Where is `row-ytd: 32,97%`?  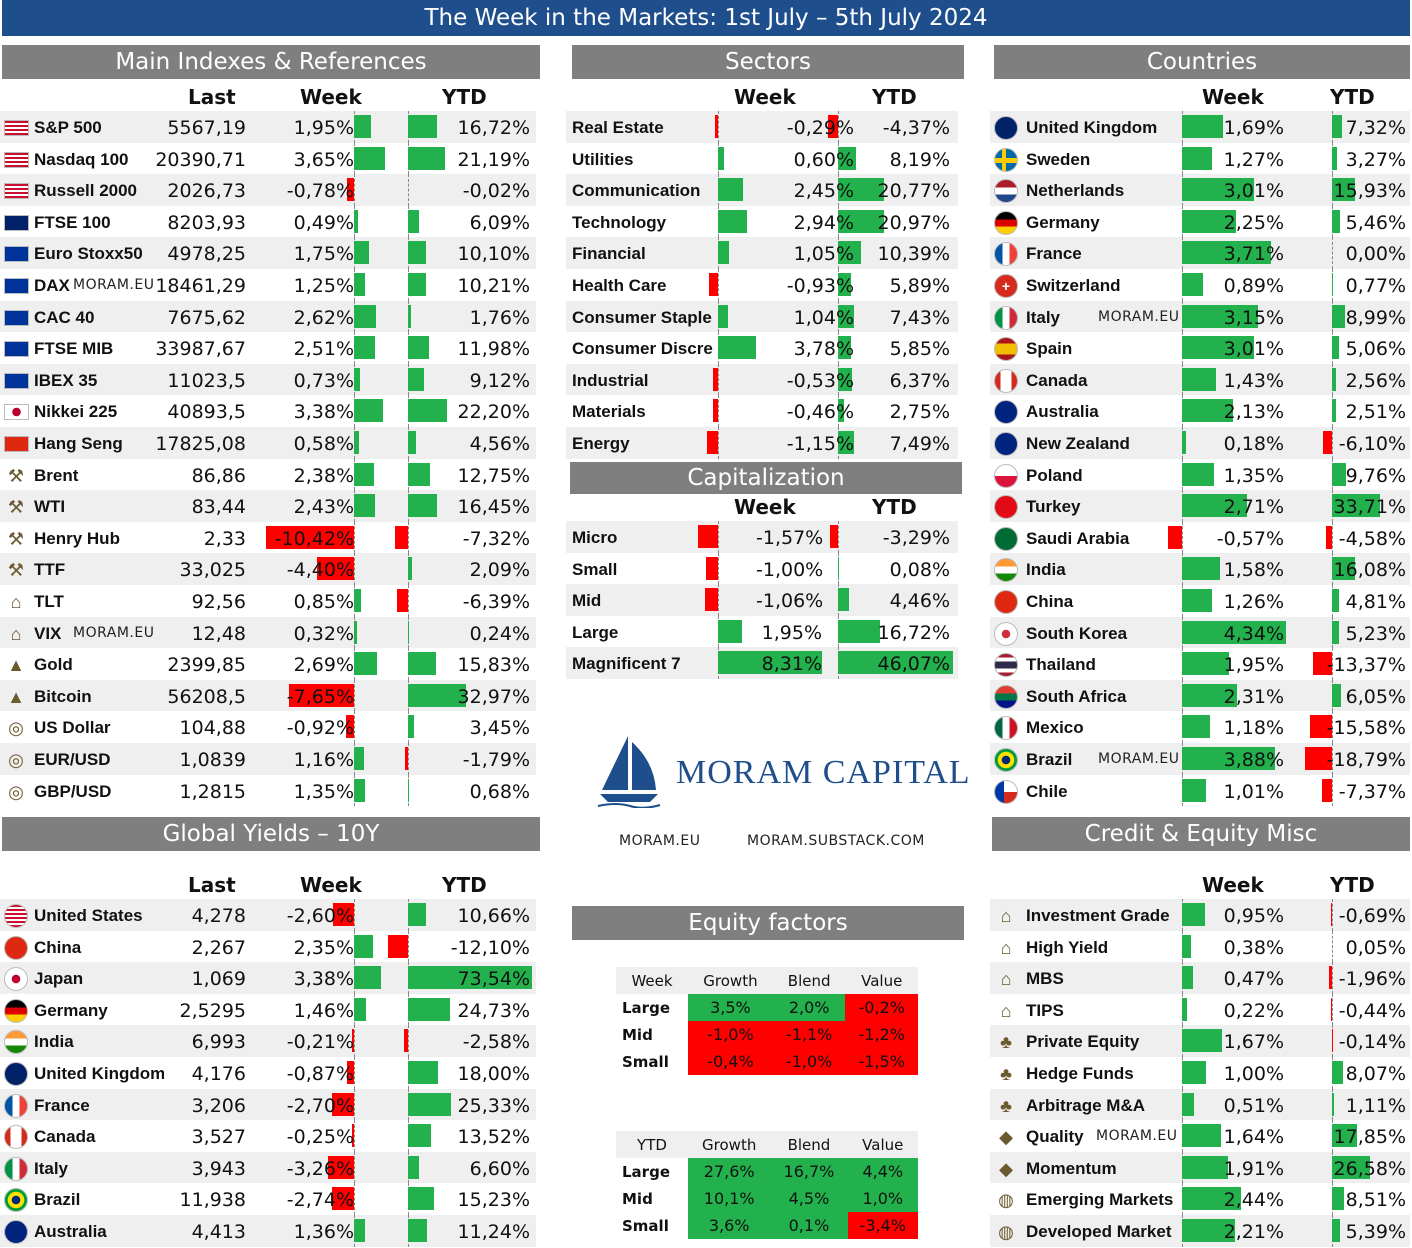
row-ytd: 32,97% is located at coordinates (493, 696).